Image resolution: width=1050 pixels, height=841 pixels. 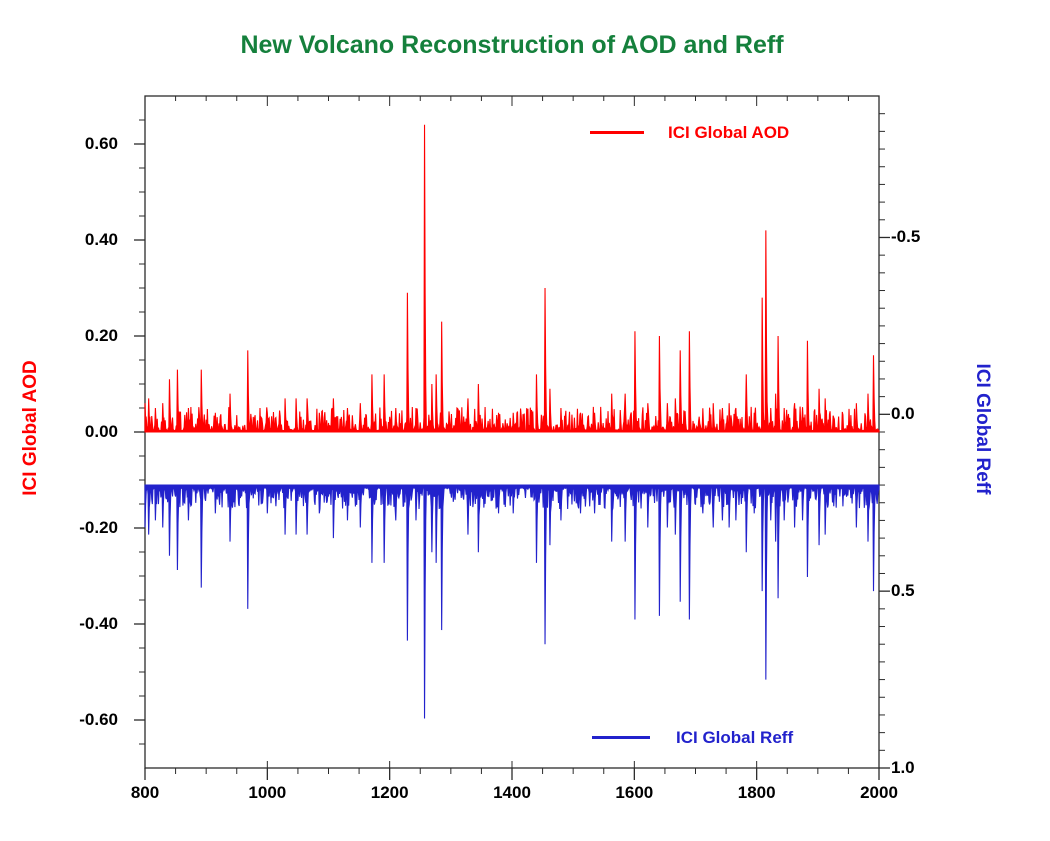 What do you see at coordinates (101, 335) in the screenshot?
I see `left-tick-label: 0.20` at bounding box center [101, 335].